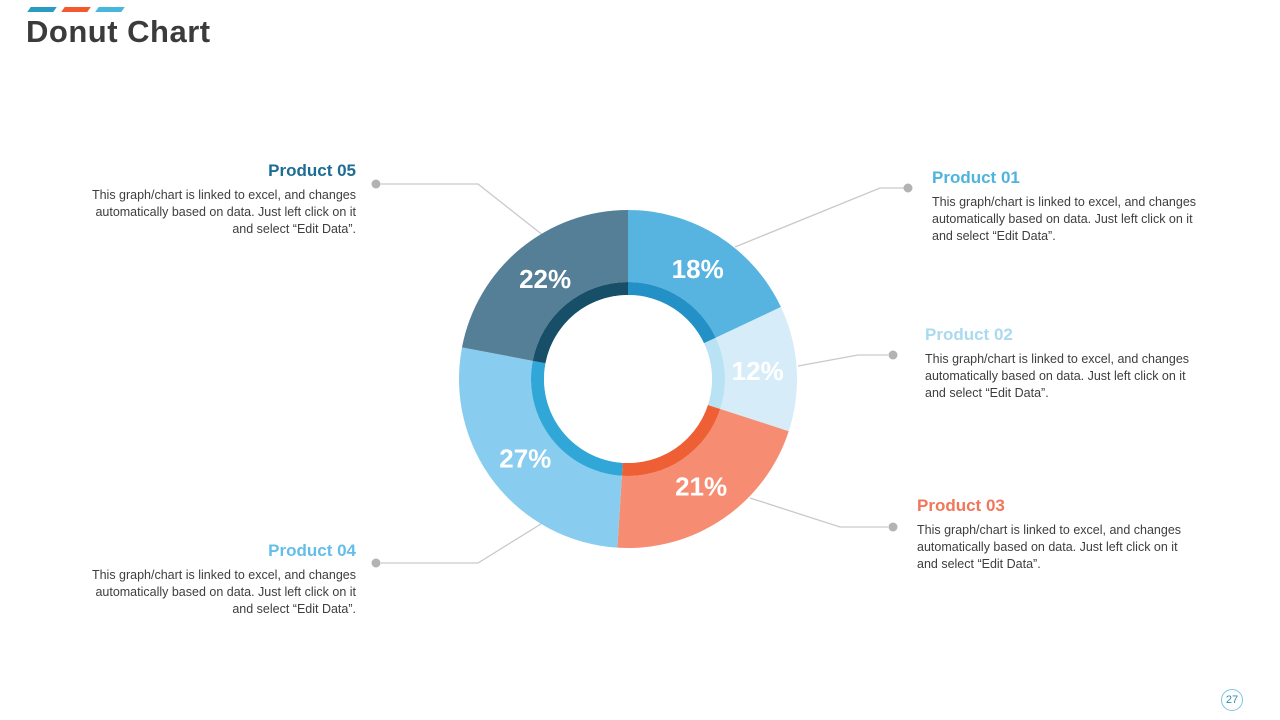 The width and height of the screenshot is (1280, 720). I want to click on callout-title-product-05: Product 05, so click(312, 170).